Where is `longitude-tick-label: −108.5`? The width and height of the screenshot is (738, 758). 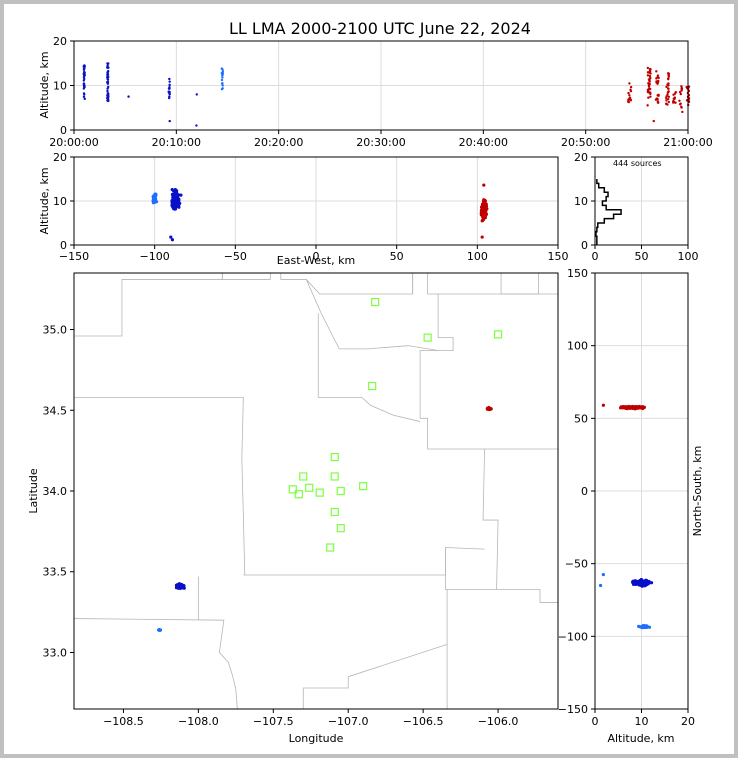 longitude-tick-label: −108.5 is located at coordinates (123, 721).